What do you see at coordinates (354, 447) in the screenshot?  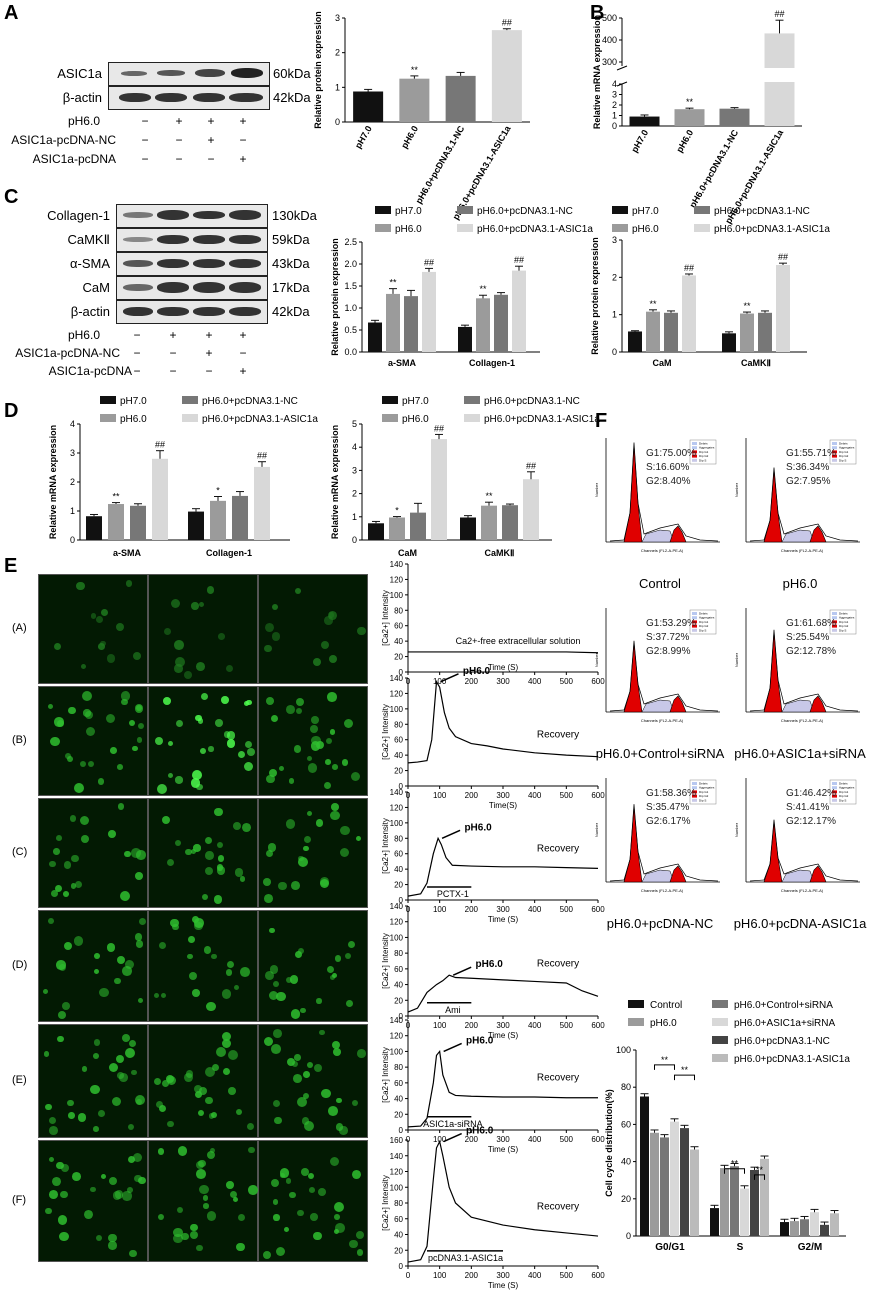 I see `y-tick-label: 4` at bounding box center [354, 447].